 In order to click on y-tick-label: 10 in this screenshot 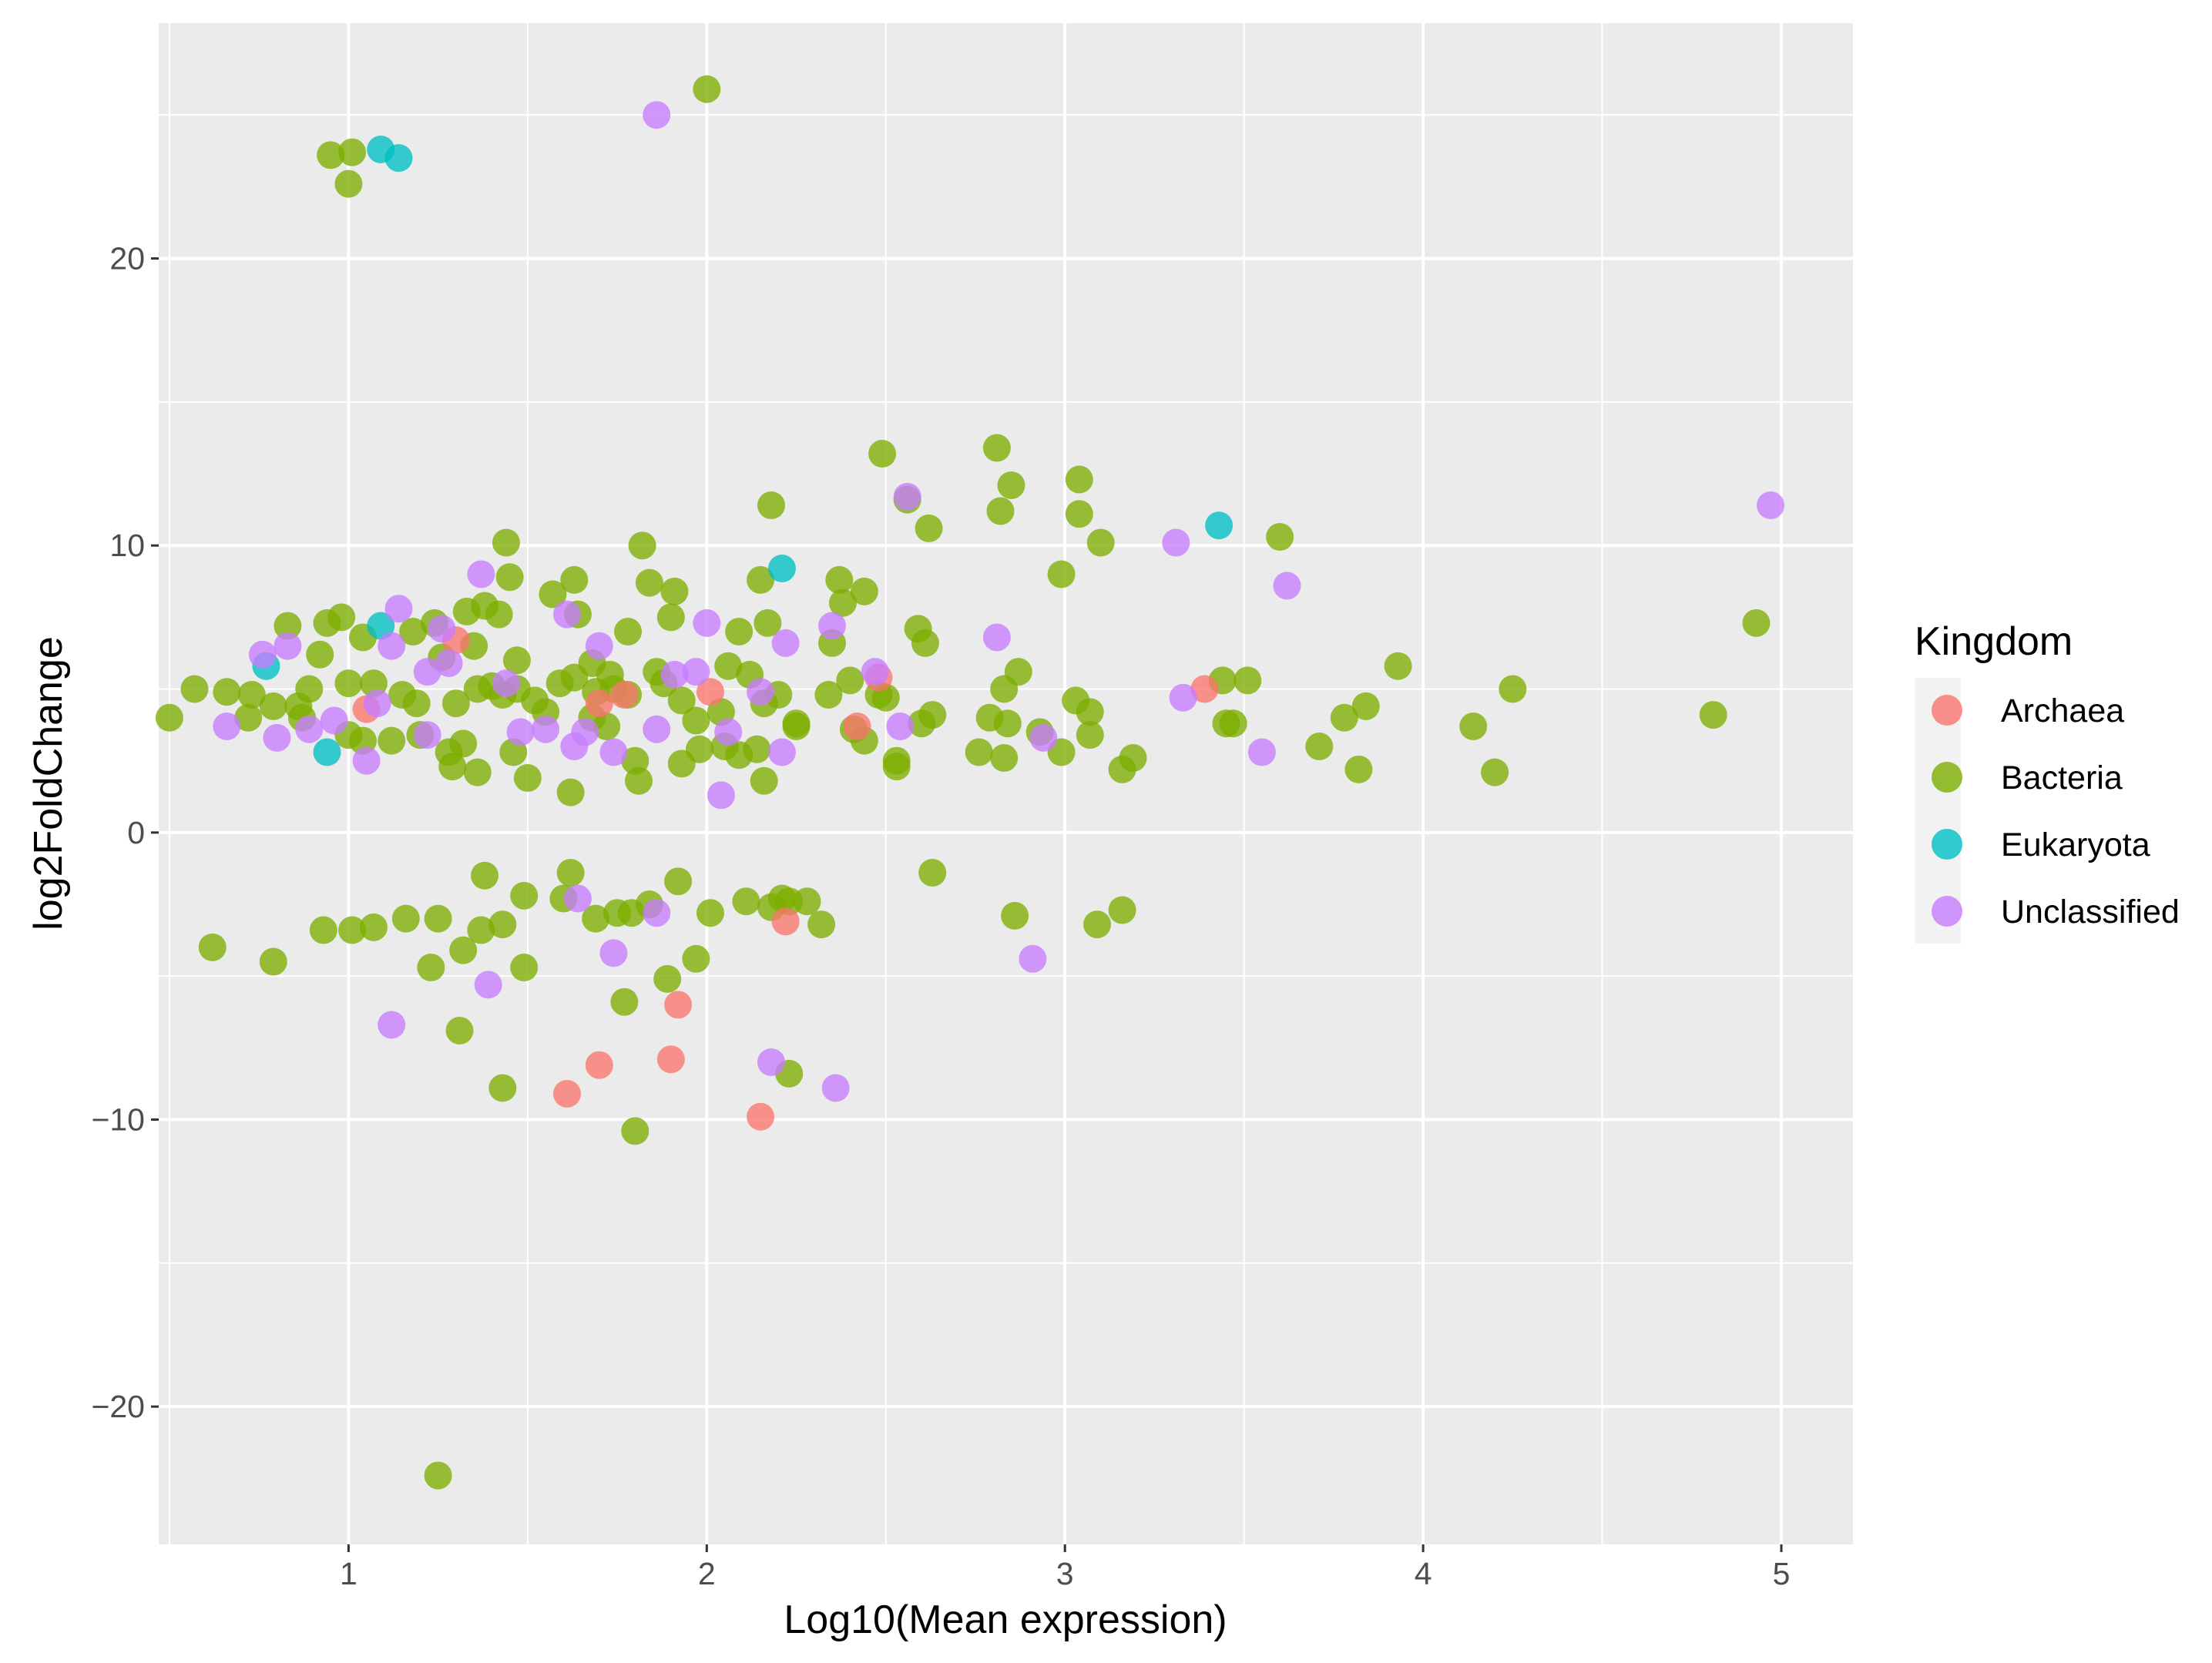, I will do `click(127, 545)`.